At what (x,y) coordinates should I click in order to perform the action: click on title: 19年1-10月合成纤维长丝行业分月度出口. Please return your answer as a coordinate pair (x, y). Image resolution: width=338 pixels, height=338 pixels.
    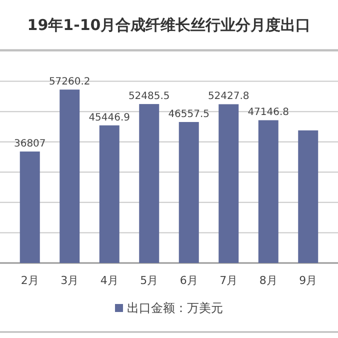
    Looking at the image, I should click on (169, 25).